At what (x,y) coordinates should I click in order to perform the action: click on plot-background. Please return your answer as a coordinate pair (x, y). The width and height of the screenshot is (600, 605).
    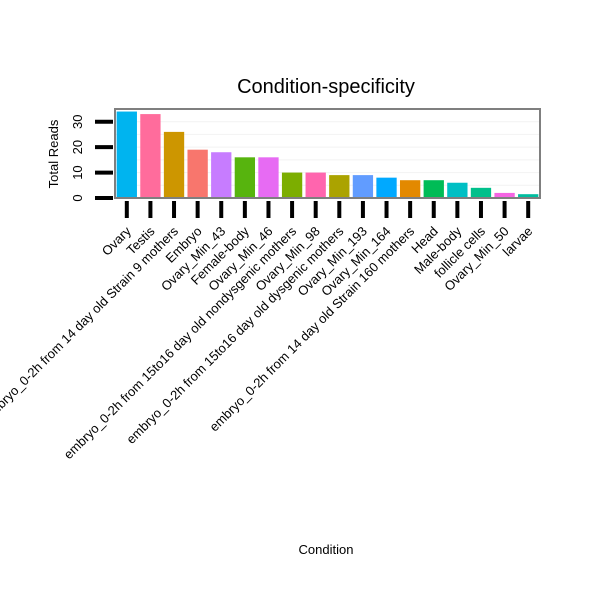
    Looking at the image, I should click on (327, 153).